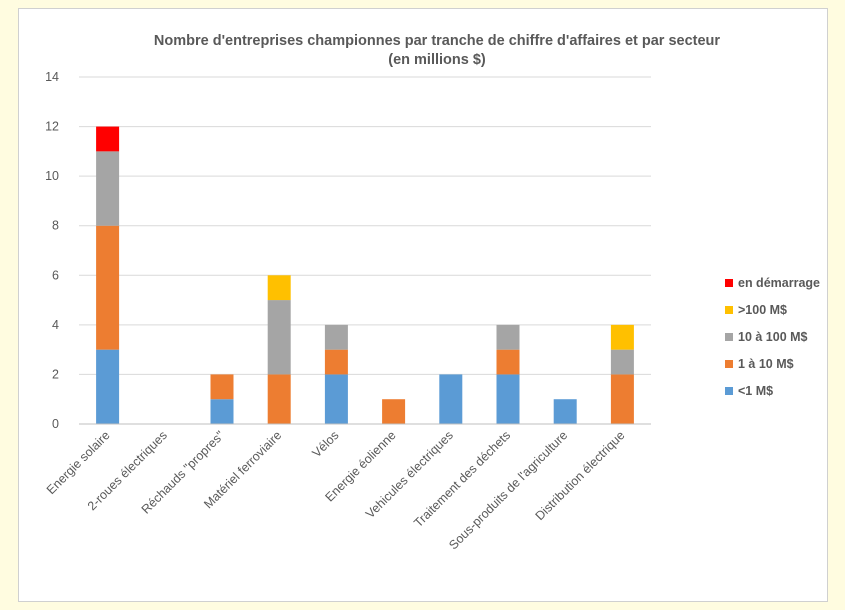  What do you see at coordinates (762, 310) in the screenshot?
I see `legend-label: >100 M$` at bounding box center [762, 310].